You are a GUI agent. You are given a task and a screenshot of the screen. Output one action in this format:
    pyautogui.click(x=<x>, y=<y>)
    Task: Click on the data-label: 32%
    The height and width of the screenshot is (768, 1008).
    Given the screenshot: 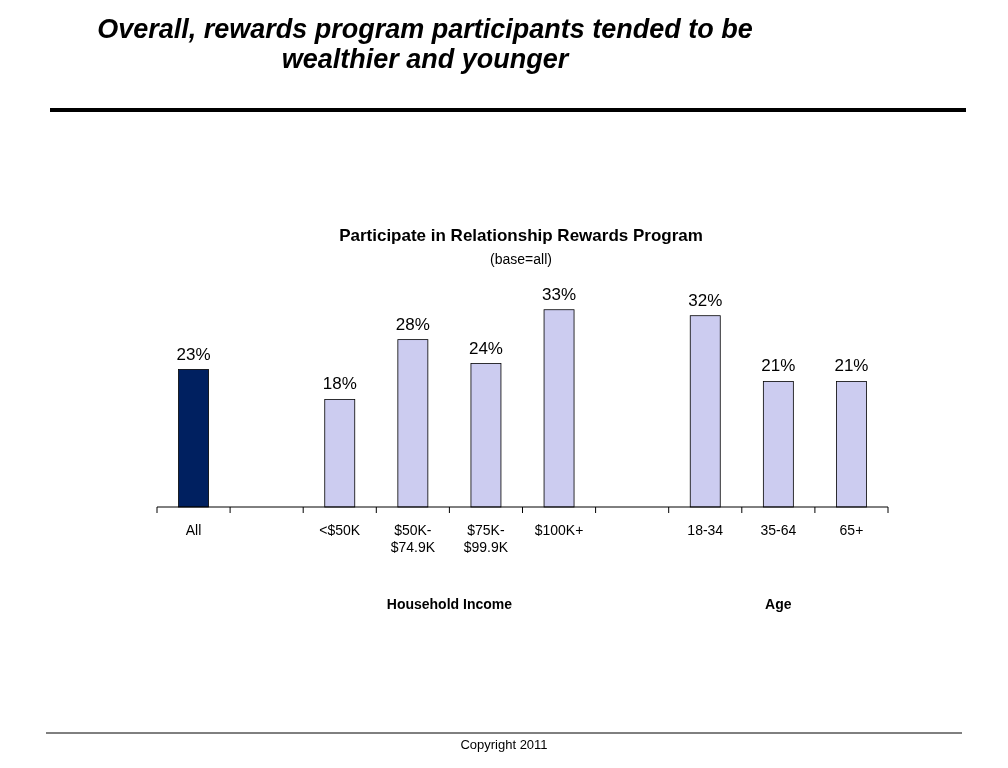 What is the action you would take?
    pyautogui.click(x=705, y=300)
    